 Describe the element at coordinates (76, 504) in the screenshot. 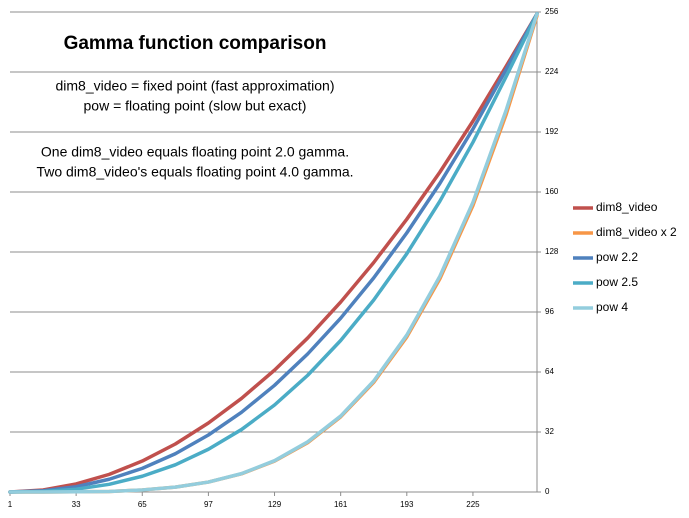

I see `x-tick-label: 33` at that location.